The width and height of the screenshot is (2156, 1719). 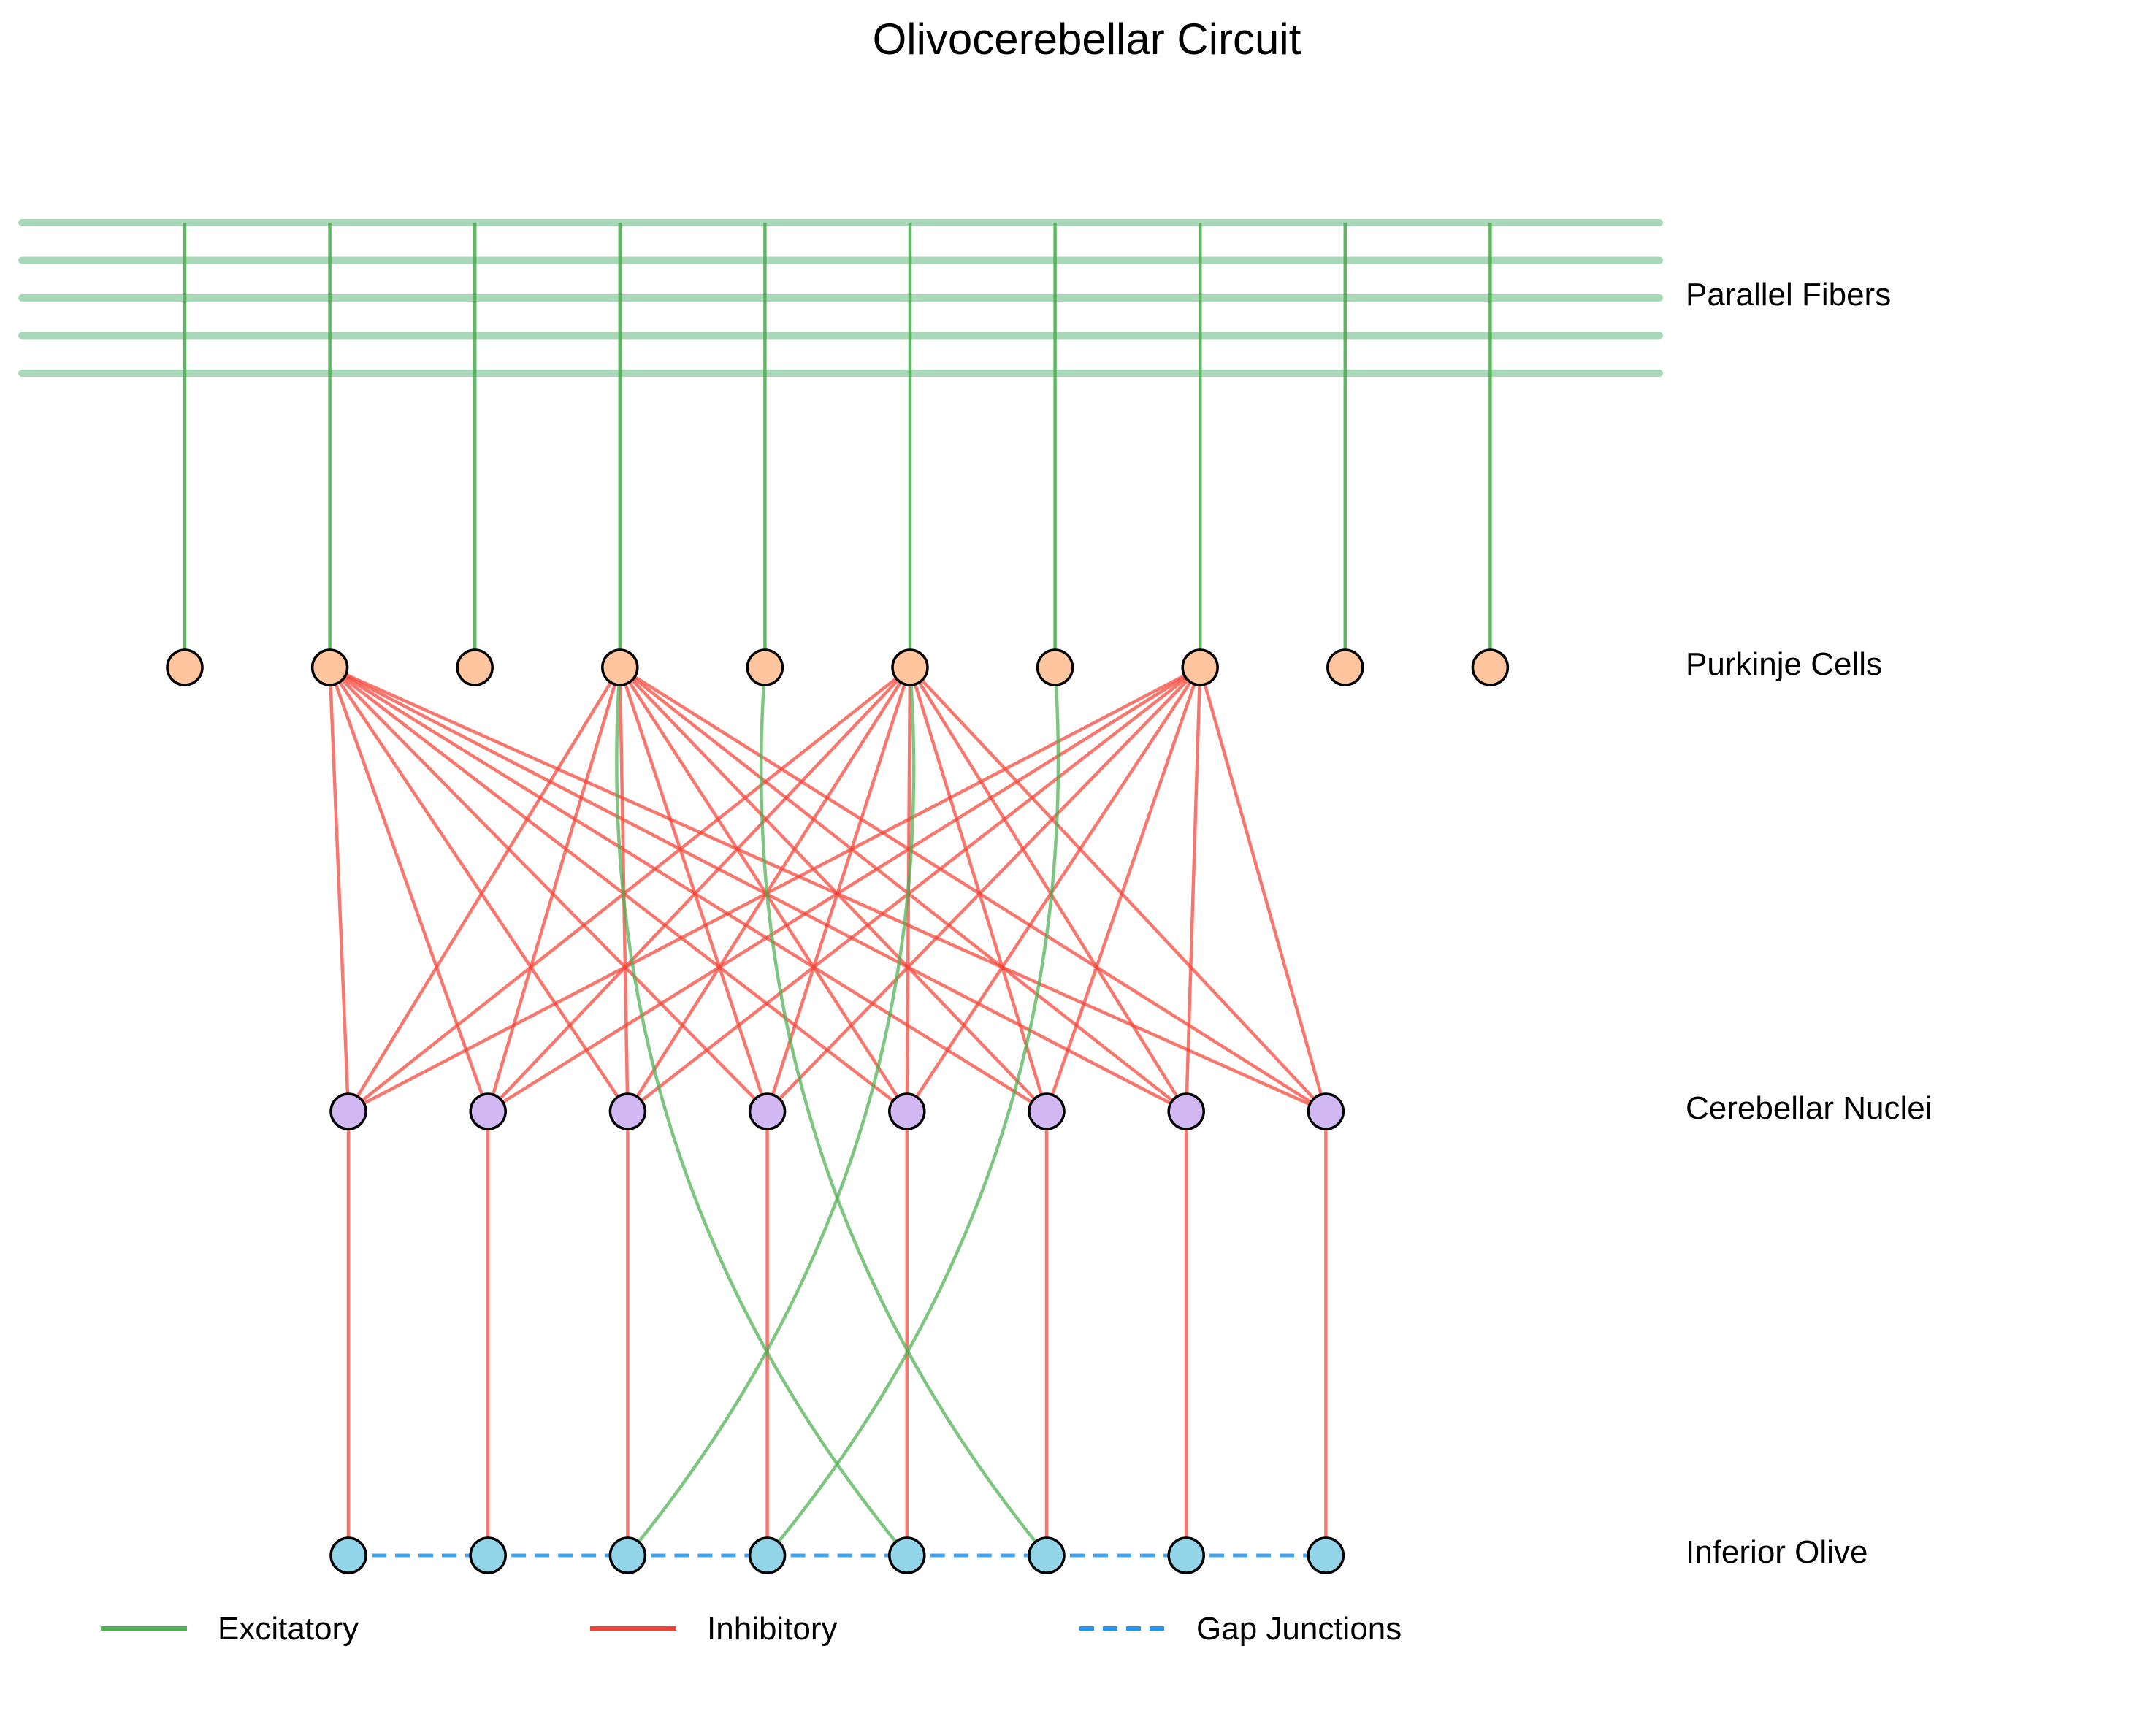 I want to click on climbing-fiber-connections, so click(x=837, y=1112).